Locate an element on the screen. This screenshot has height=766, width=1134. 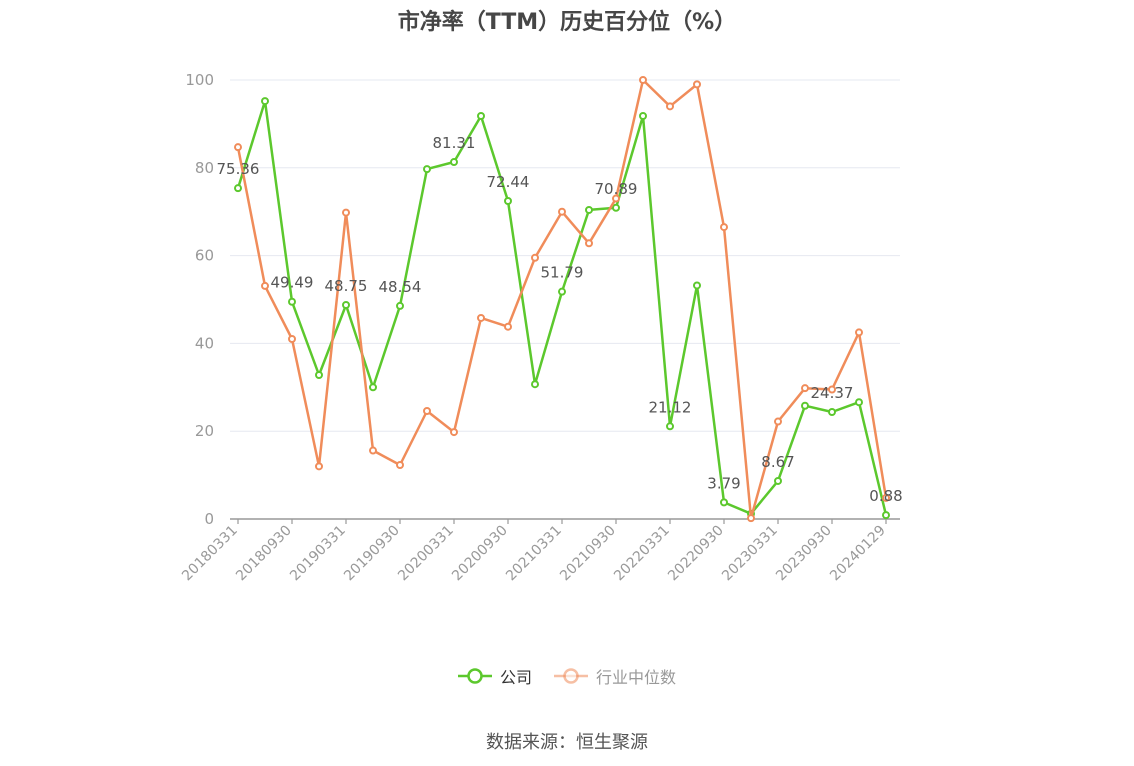
legend-item-company: 公司 is located at coordinates (494, 676).